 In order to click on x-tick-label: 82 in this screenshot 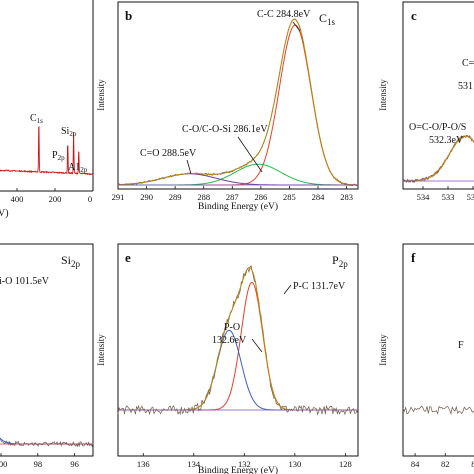, I will do `click(445, 464)`.